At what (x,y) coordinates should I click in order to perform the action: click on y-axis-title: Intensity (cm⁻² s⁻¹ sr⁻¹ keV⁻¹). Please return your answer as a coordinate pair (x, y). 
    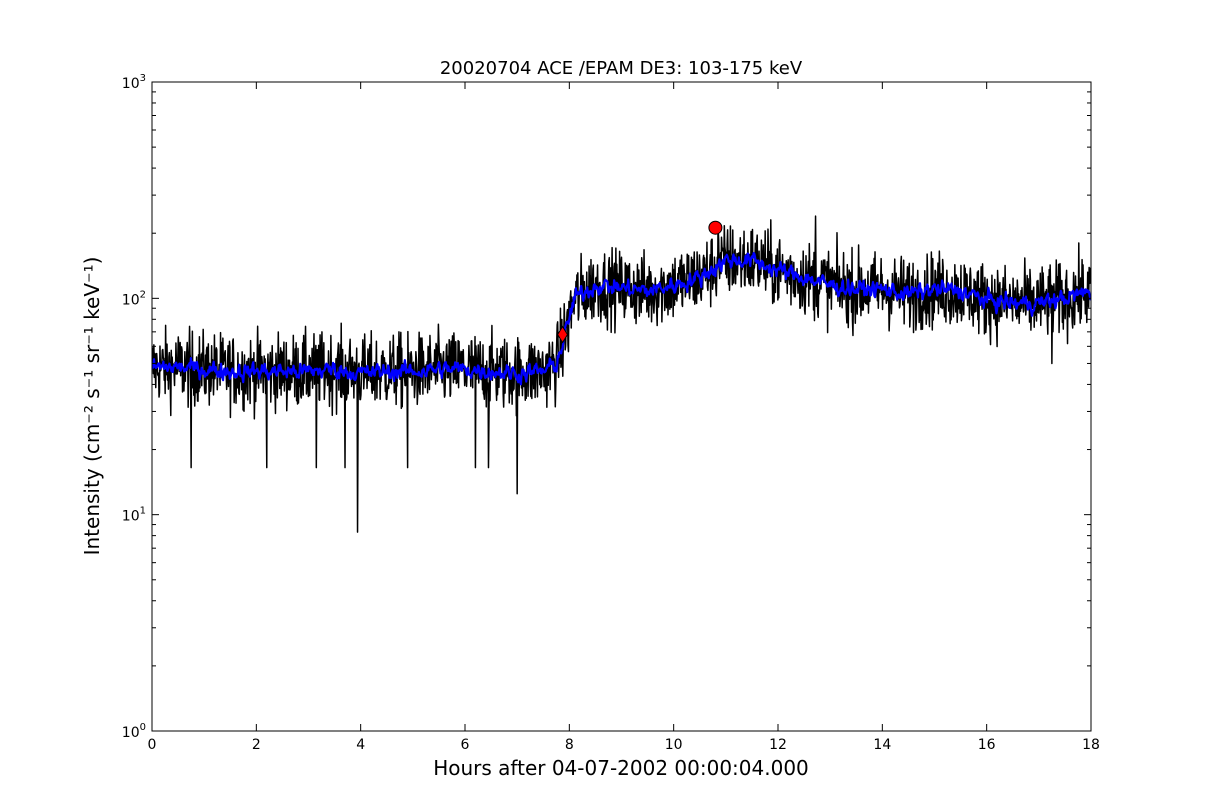
    Looking at the image, I should click on (92, 406).